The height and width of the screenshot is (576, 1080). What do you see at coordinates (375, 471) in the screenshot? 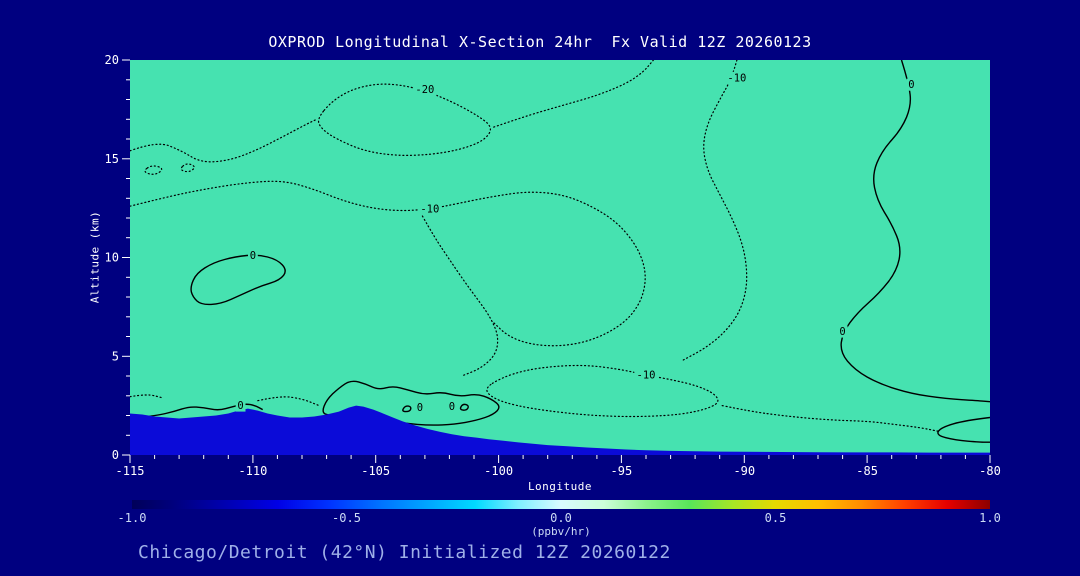
I see `x-tick-label: -105` at bounding box center [375, 471].